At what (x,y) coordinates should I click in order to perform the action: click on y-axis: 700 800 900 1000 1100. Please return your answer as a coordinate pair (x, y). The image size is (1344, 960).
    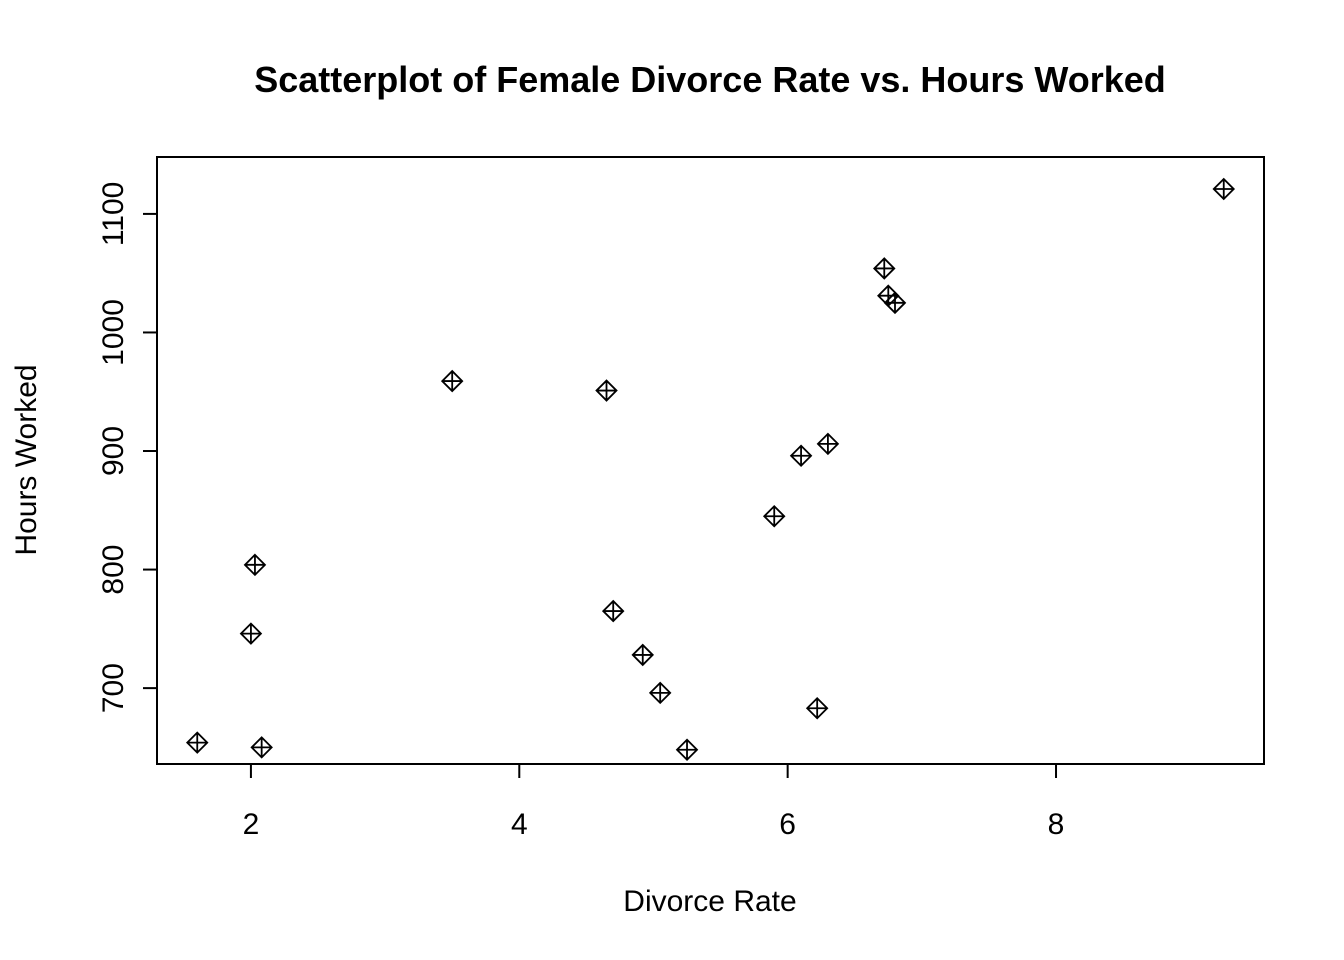
    Looking at the image, I should click on (127, 447).